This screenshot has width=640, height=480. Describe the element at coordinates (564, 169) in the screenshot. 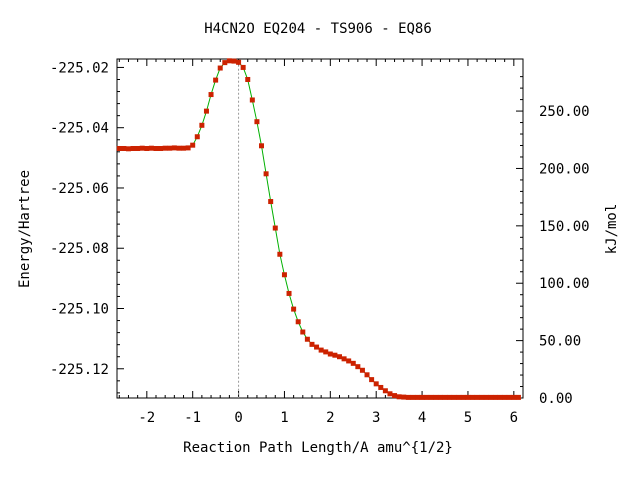

I see `y2-tick-label: 200.00` at that location.